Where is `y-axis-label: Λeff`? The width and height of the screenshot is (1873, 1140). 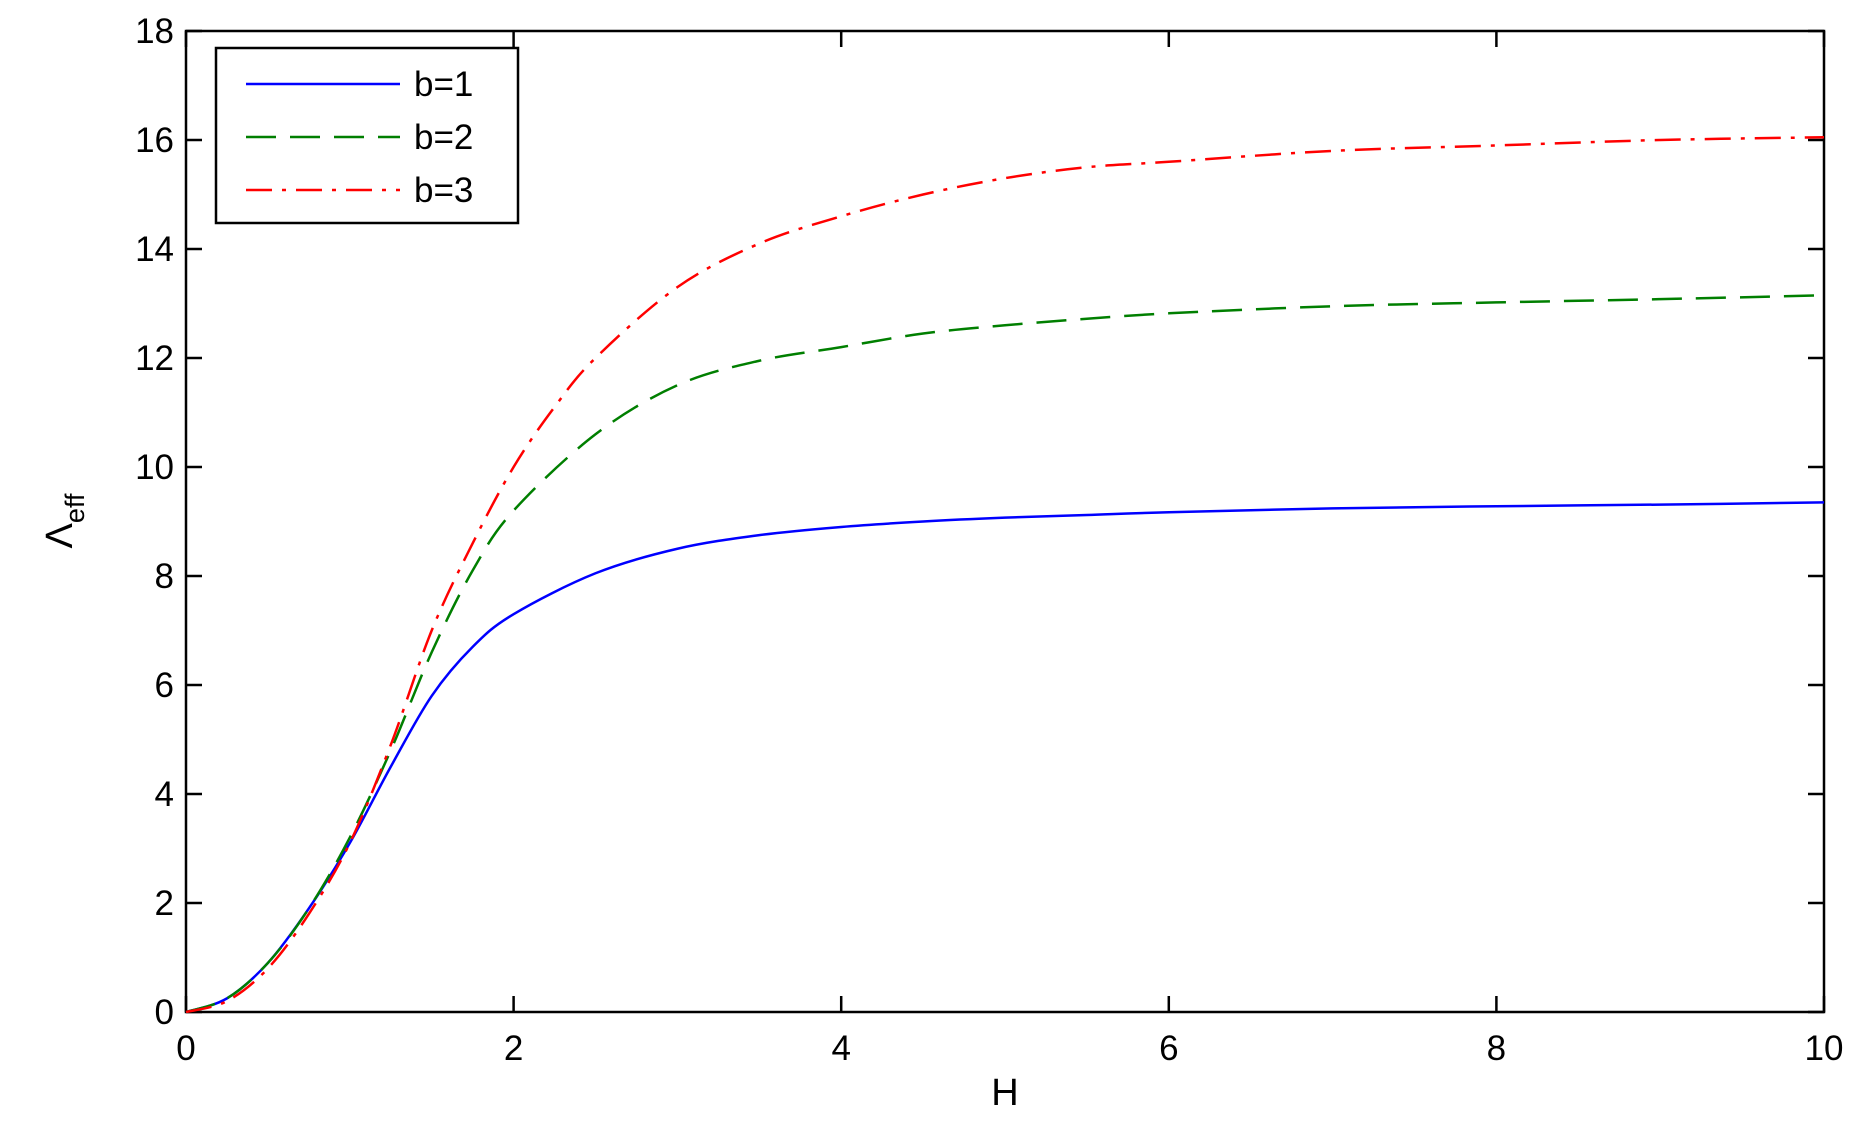 y-axis-label: Λeff is located at coordinates (64, 520).